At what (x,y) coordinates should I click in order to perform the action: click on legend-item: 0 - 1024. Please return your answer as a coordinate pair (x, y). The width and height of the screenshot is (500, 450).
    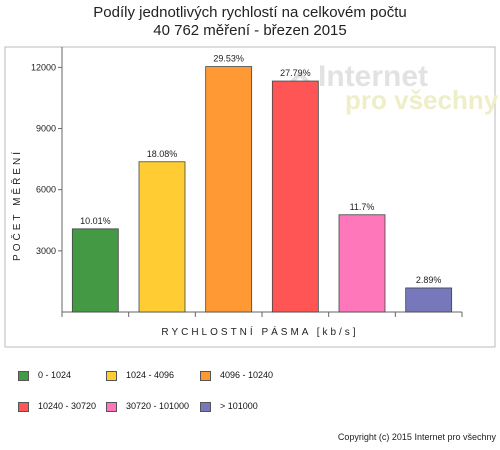
    Looking at the image, I should click on (44, 375).